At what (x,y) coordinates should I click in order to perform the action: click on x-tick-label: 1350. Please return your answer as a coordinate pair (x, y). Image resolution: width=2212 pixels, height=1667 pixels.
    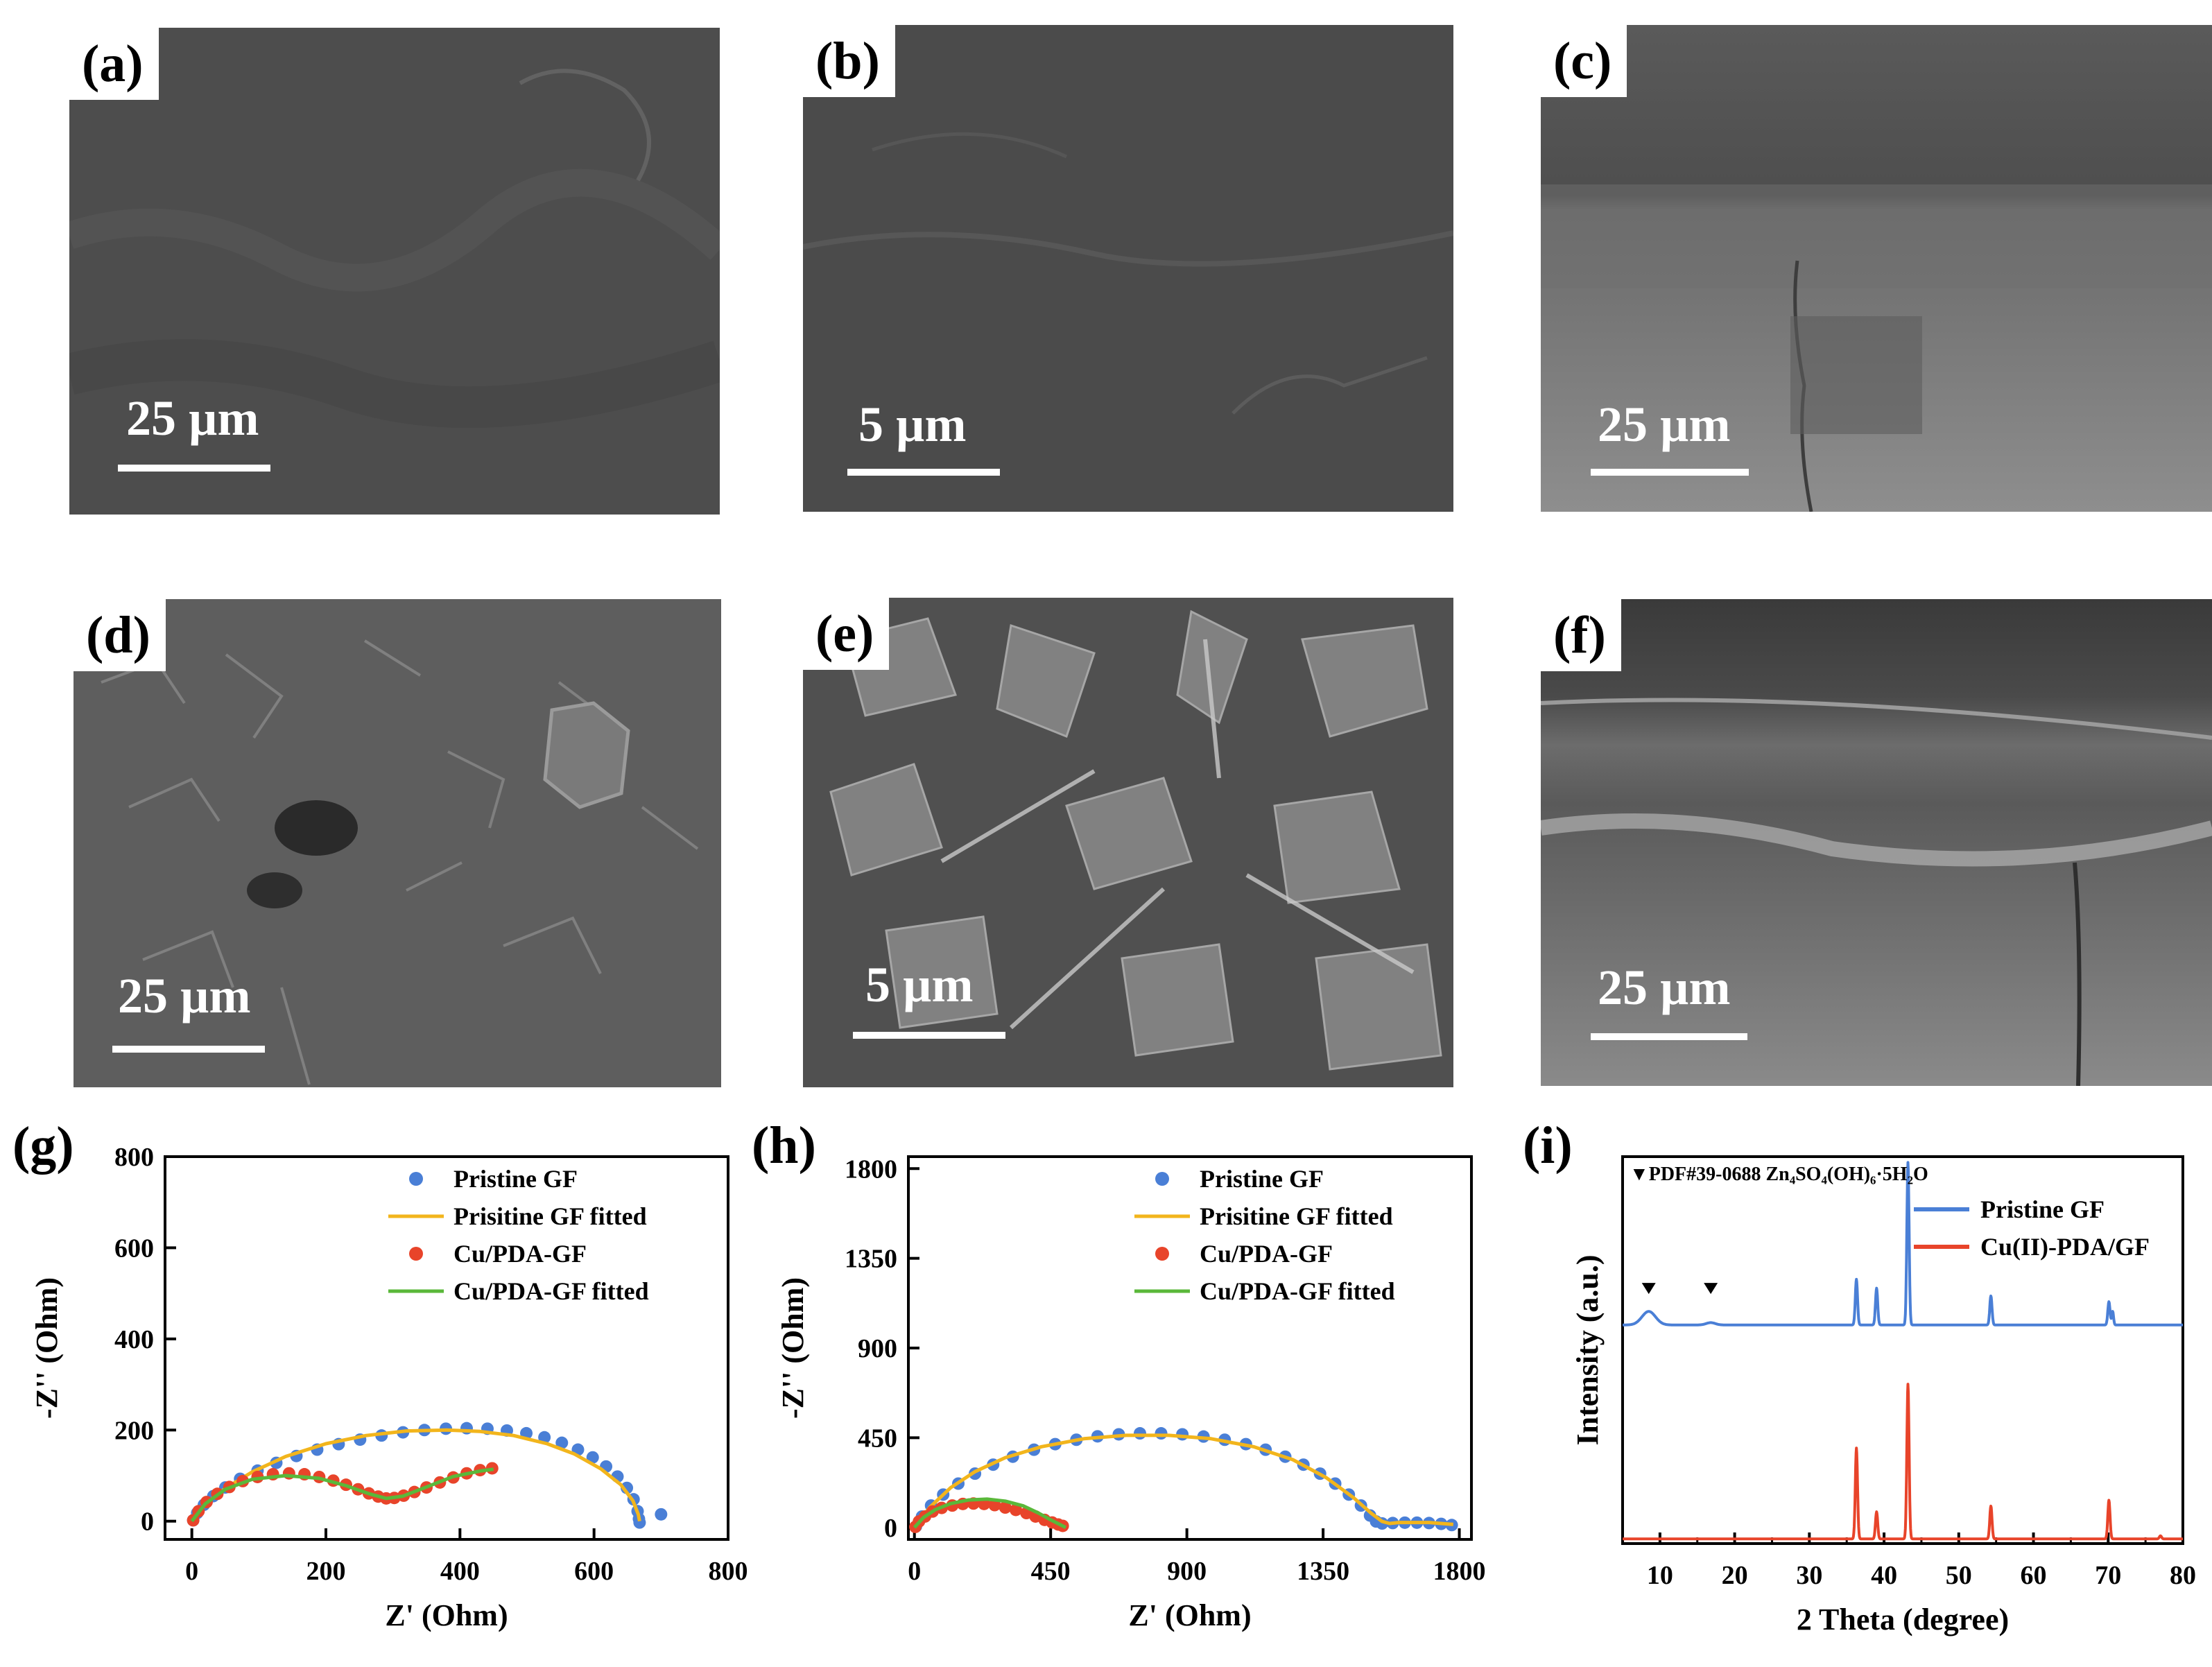
    Looking at the image, I should click on (1323, 1571).